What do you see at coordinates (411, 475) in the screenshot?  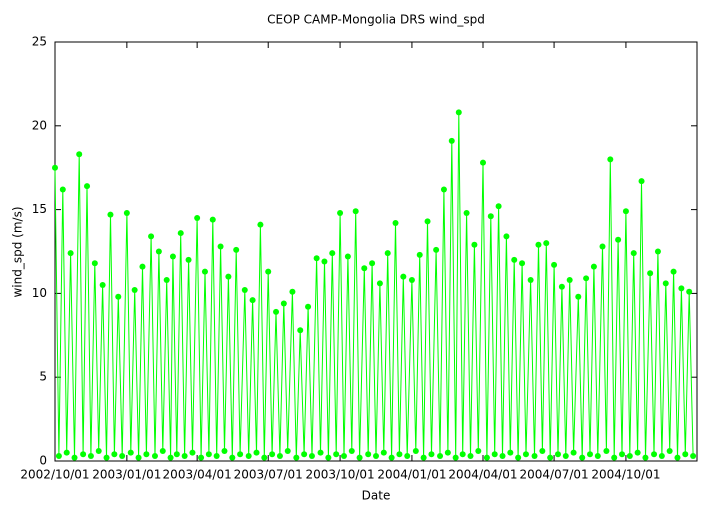 I see `x-tick-label: 2004/01/01` at bounding box center [411, 475].